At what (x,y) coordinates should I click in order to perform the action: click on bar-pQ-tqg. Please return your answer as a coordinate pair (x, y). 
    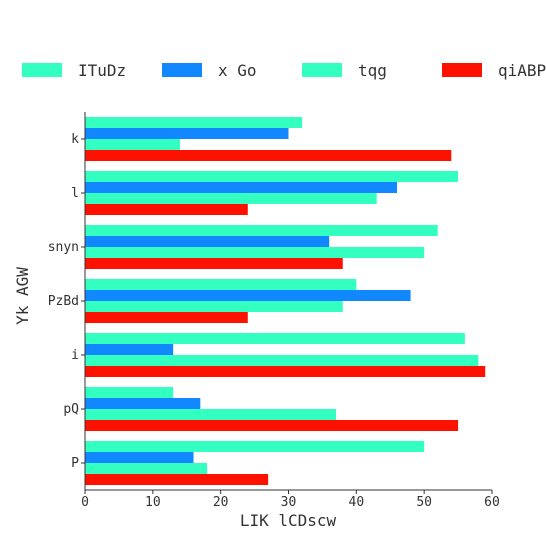
    Looking at the image, I should click on (210, 414).